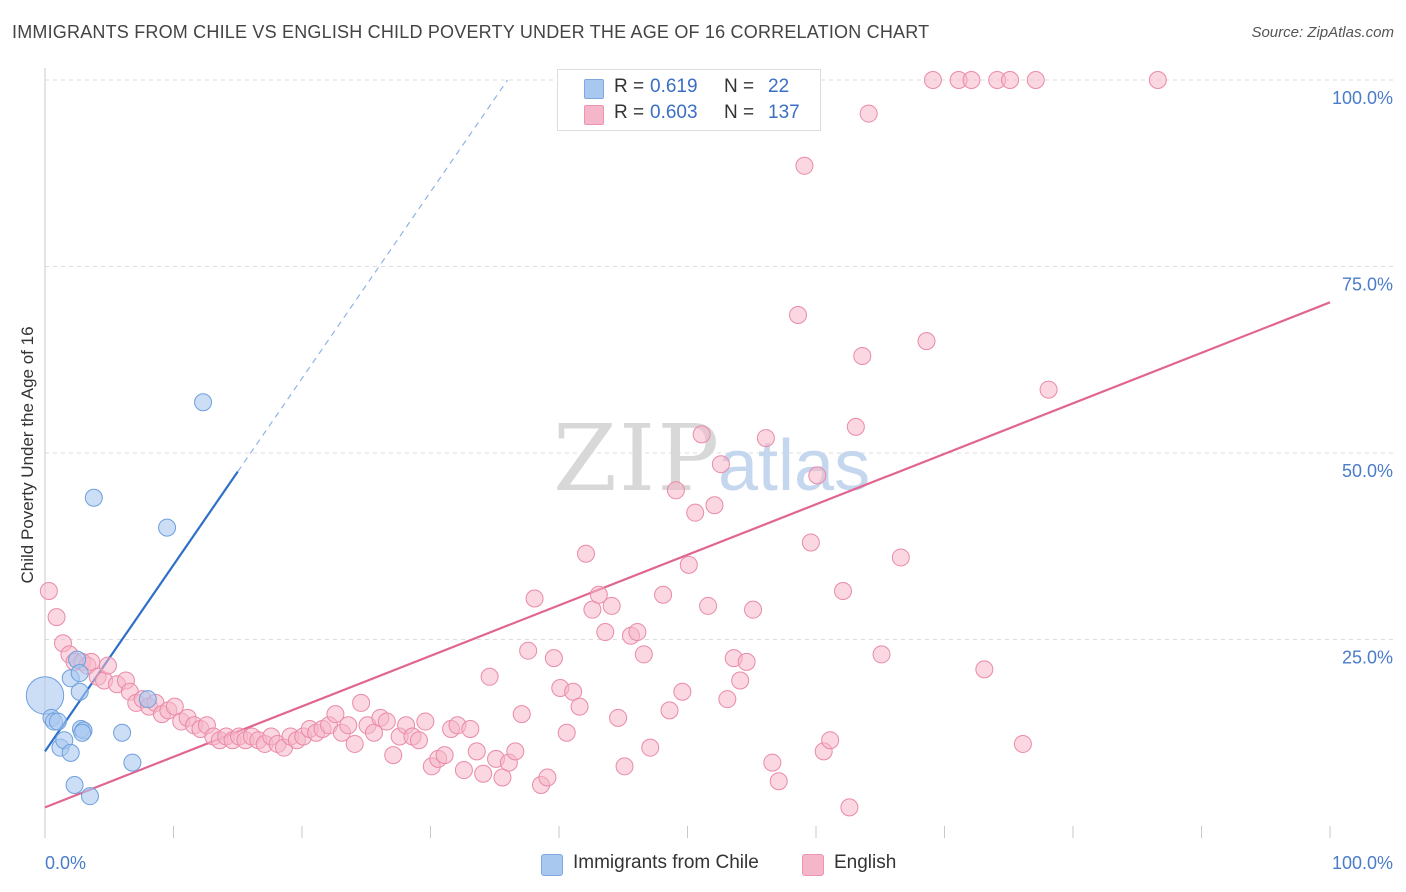 The image size is (1406, 892). I want to click on y-tick-label: 100.0%, so click(1362, 98).